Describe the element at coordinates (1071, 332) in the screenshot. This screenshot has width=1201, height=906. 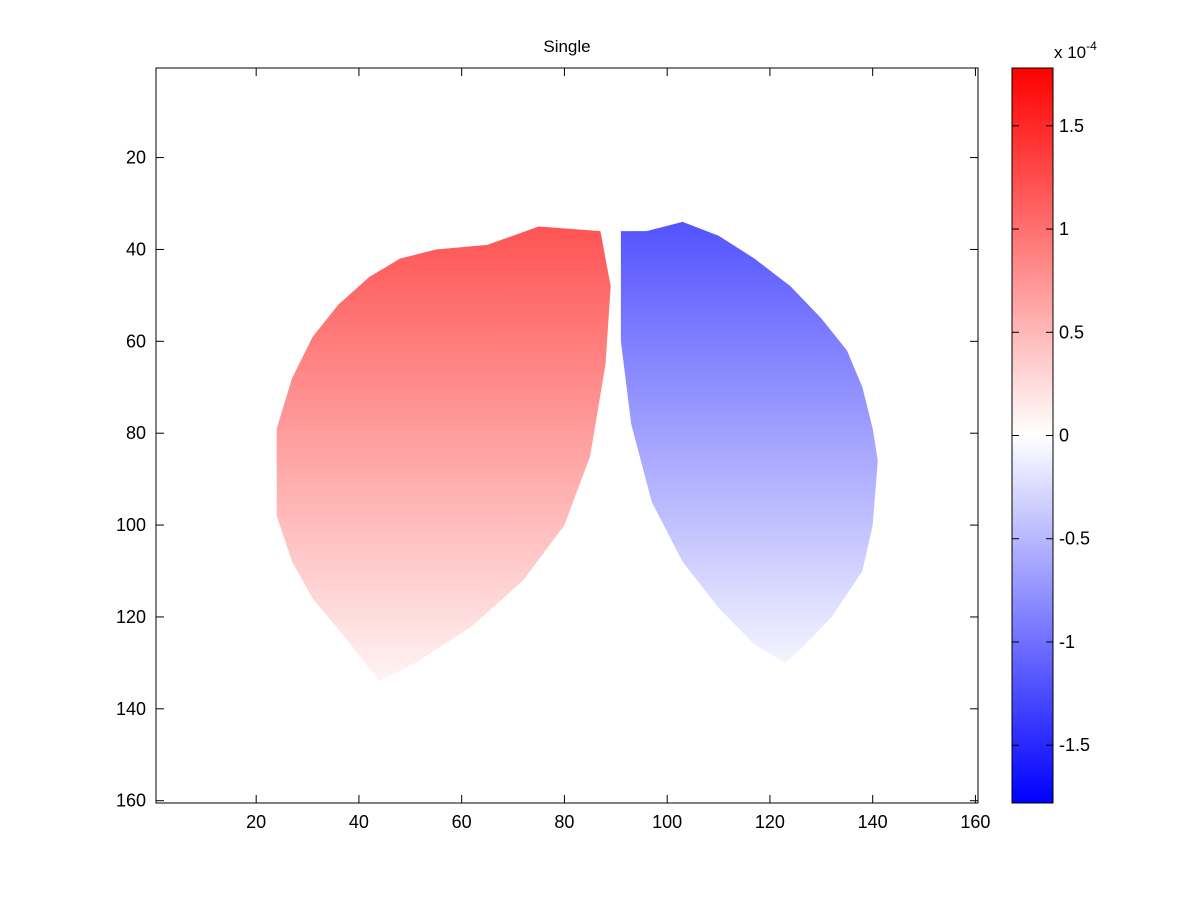
I see `colorbar-tick-label: 0.5` at that location.